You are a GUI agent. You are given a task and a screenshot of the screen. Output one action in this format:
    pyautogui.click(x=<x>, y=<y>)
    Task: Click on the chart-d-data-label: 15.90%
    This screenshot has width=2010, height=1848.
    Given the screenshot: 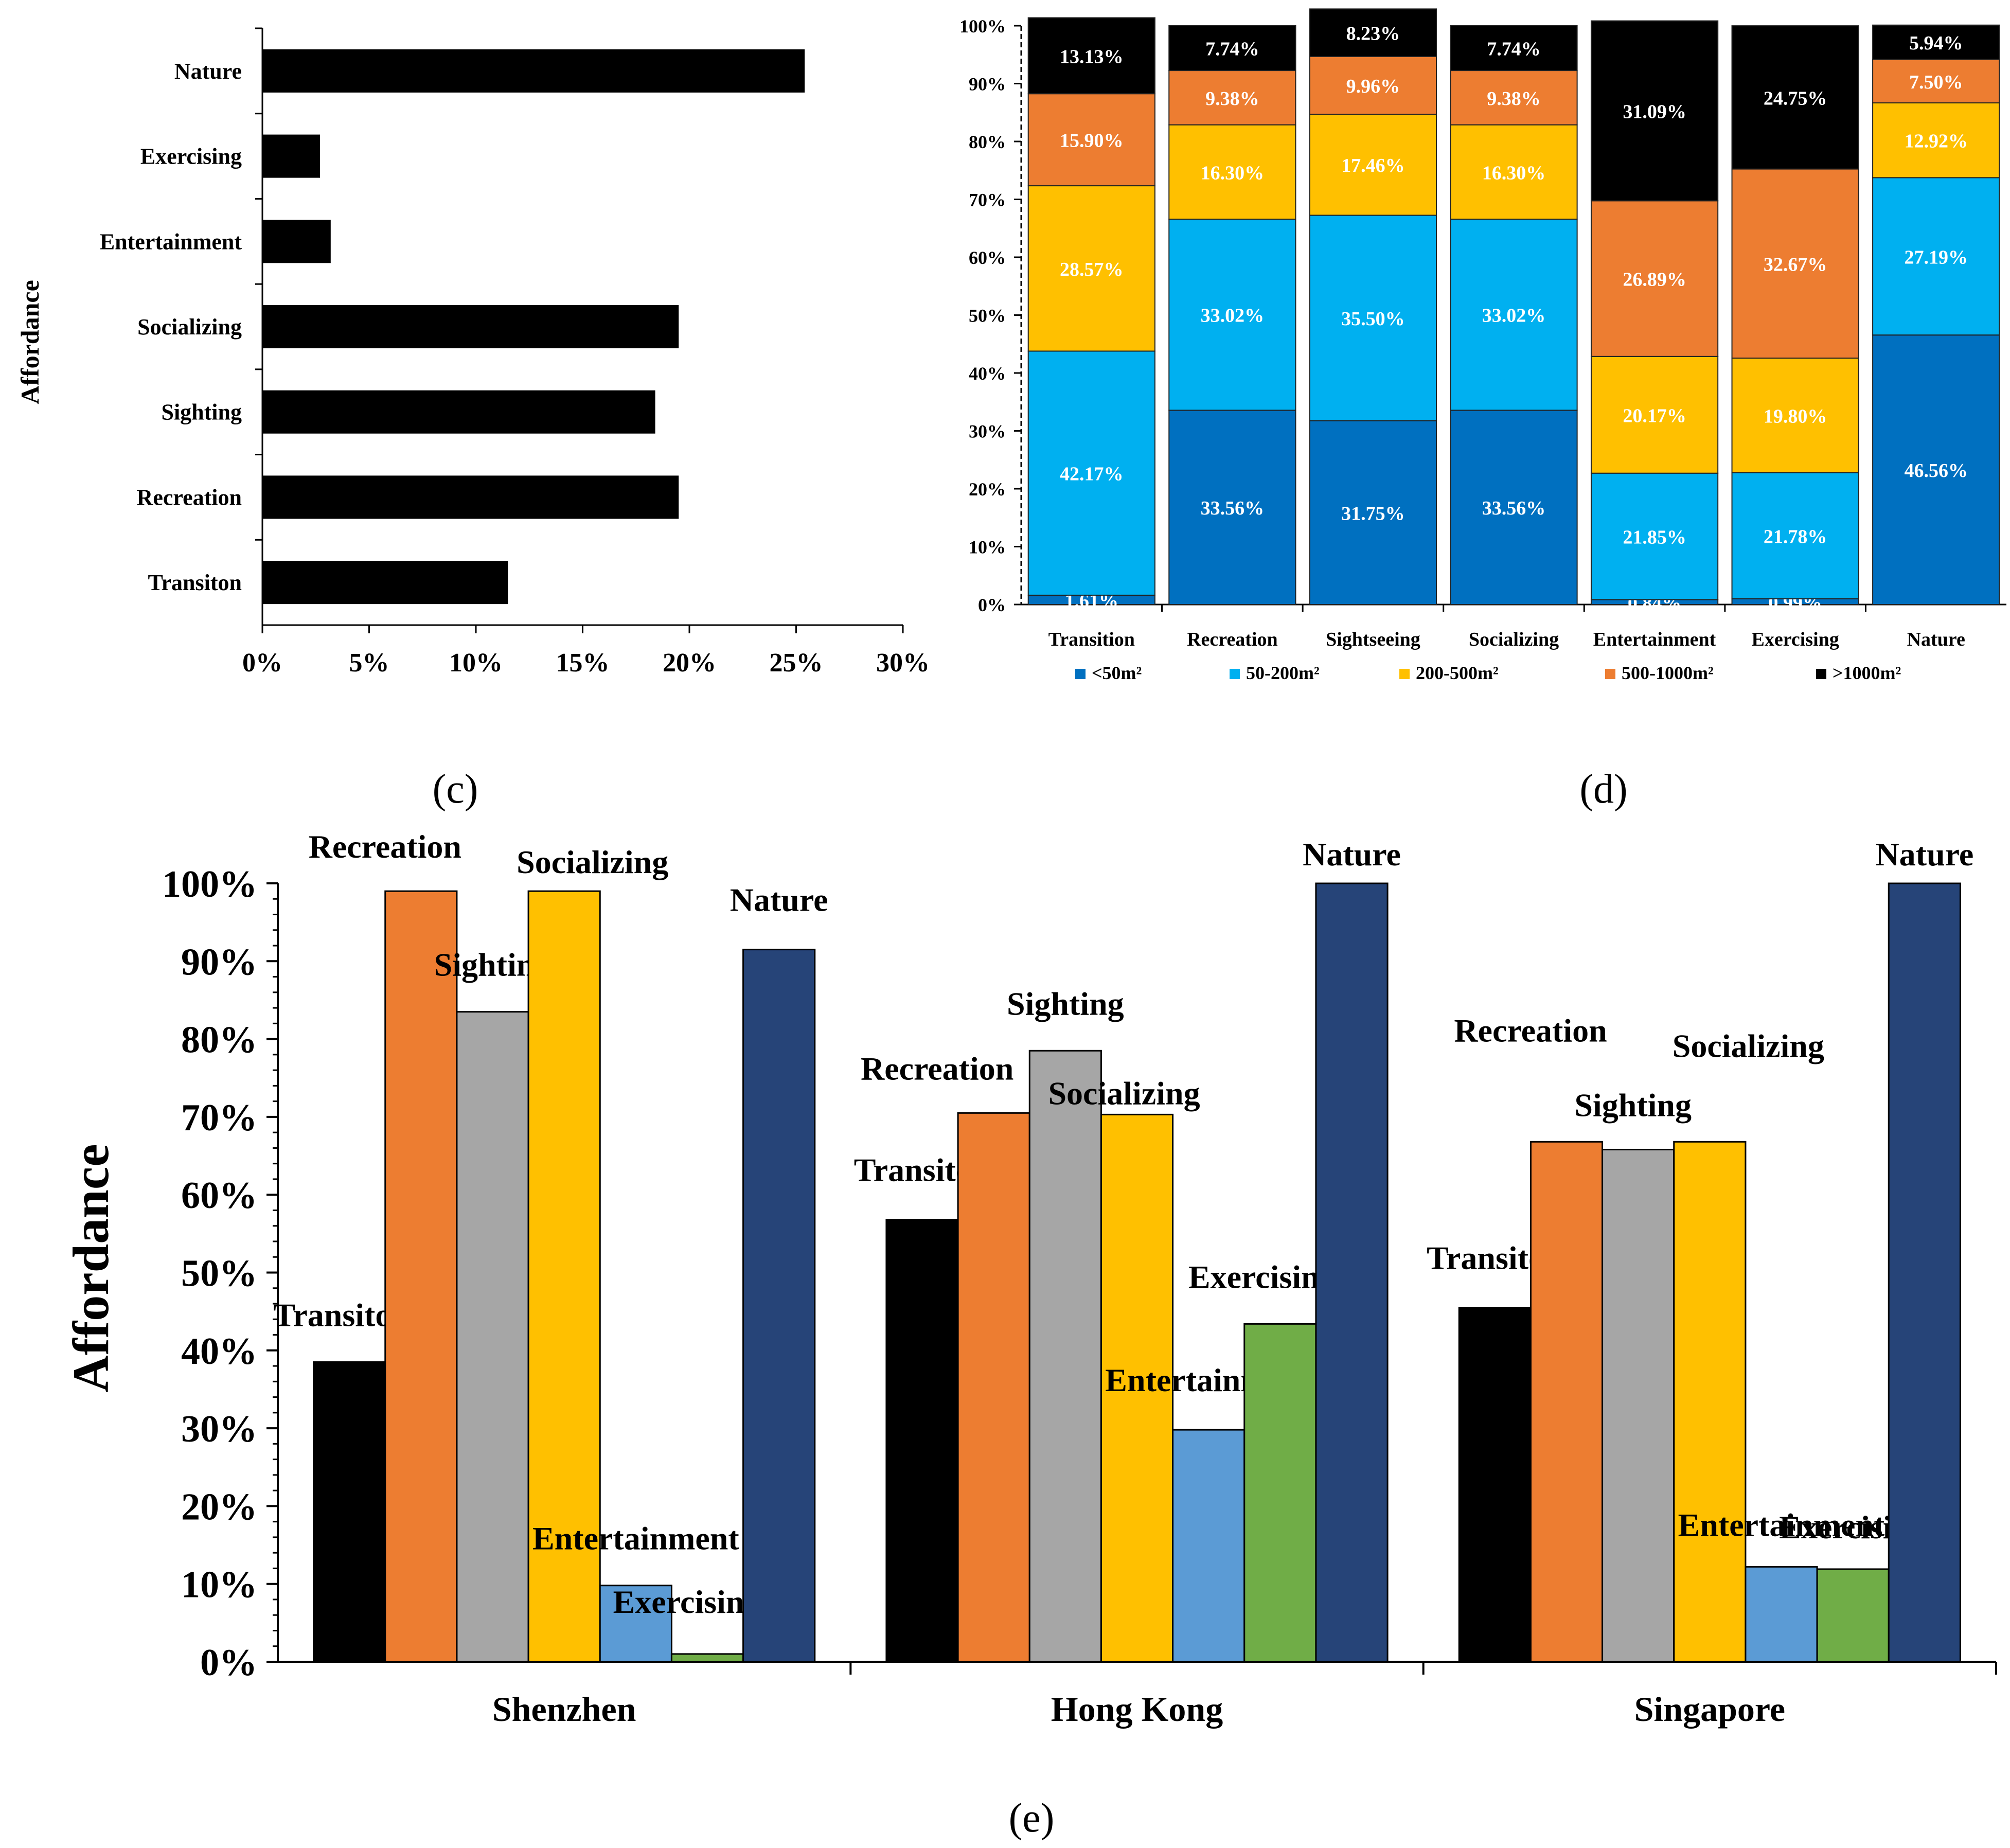 What is the action you would take?
    pyautogui.click(x=1092, y=141)
    